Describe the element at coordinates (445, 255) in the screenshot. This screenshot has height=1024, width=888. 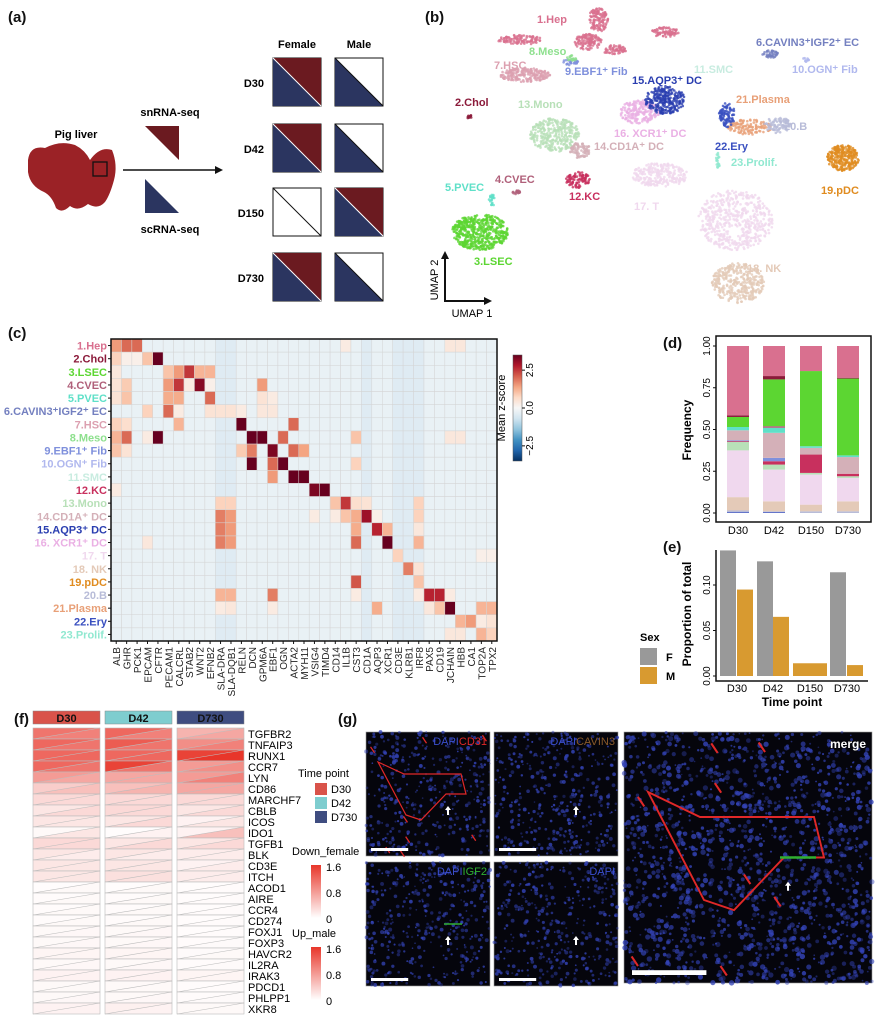
I see `umap-arrow-up` at that location.